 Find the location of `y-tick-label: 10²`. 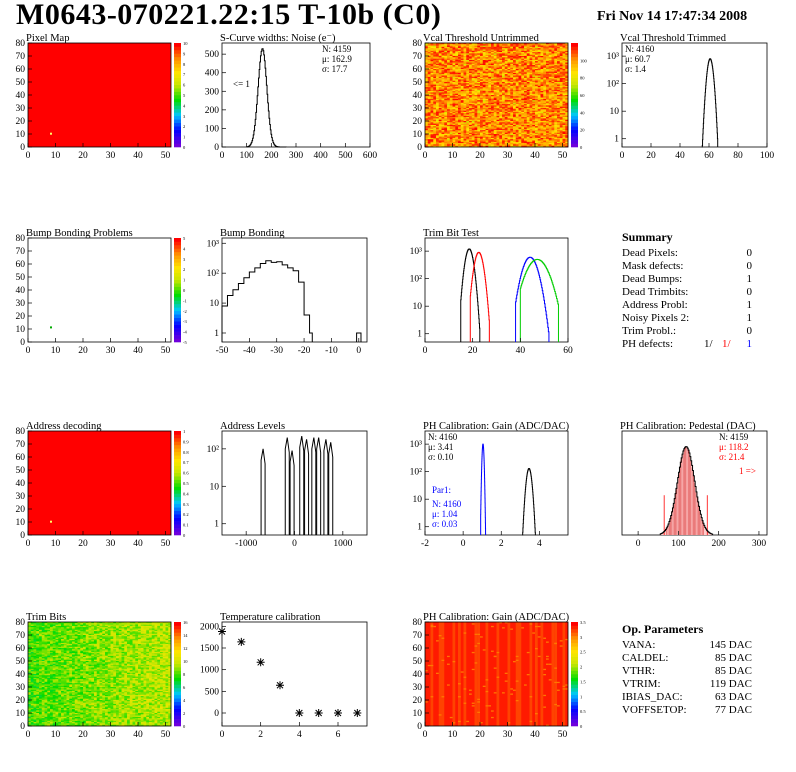

y-tick-label: 10² is located at coordinates (416, 473).